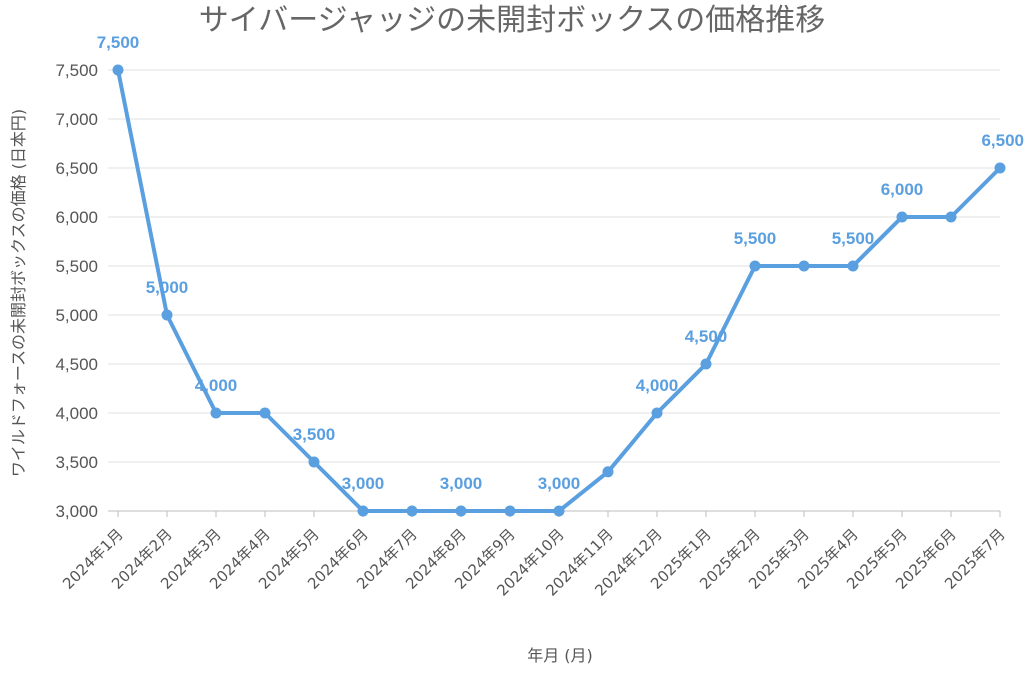 The height and width of the screenshot is (676, 1024). Describe the element at coordinates (118, 42) in the screenshot. I see `data-label: 7,500` at that location.